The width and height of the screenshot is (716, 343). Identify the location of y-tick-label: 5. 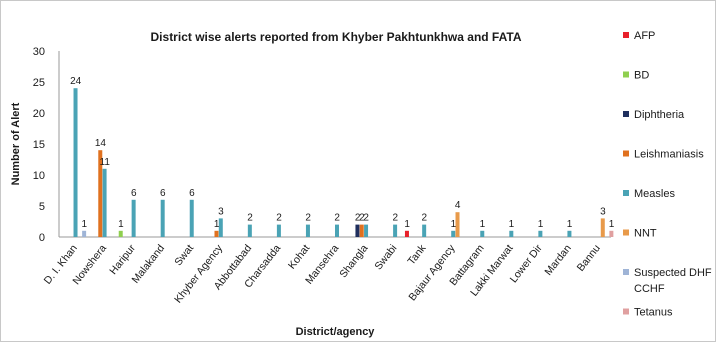
(42, 207).